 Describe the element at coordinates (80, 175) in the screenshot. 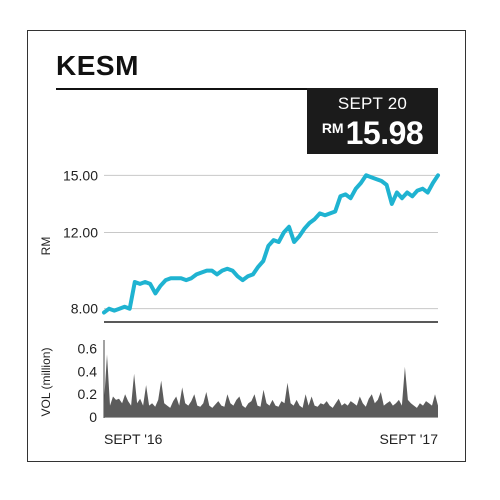

I see `price-tick-label: 15.00` at that location.